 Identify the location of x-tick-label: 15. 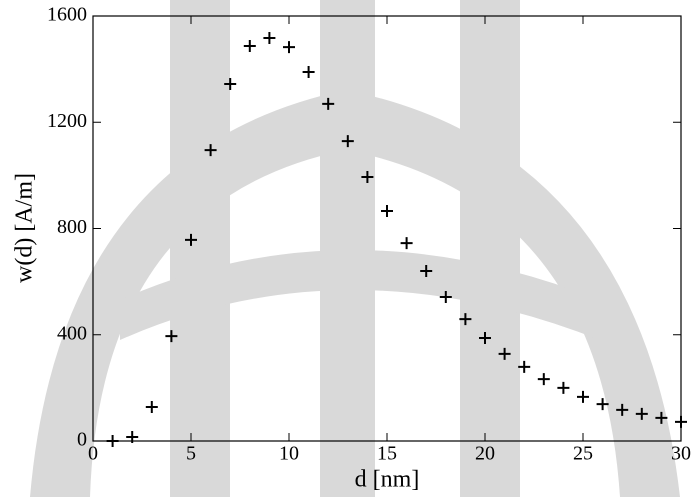
(387, 454).